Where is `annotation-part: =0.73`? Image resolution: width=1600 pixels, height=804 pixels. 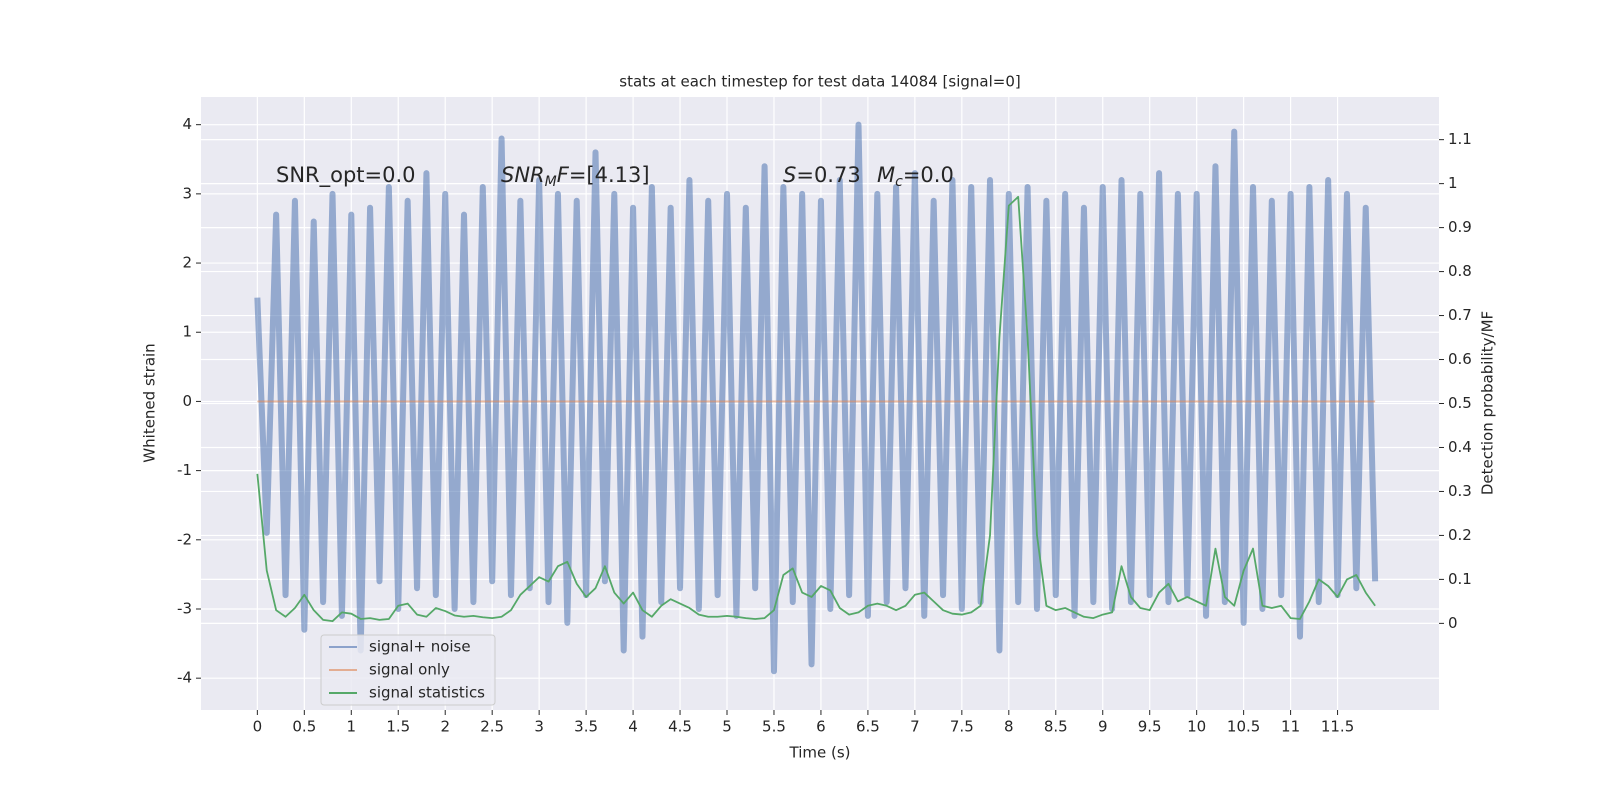 annotation-part: =0.73 is located at coordinates (828, 175).